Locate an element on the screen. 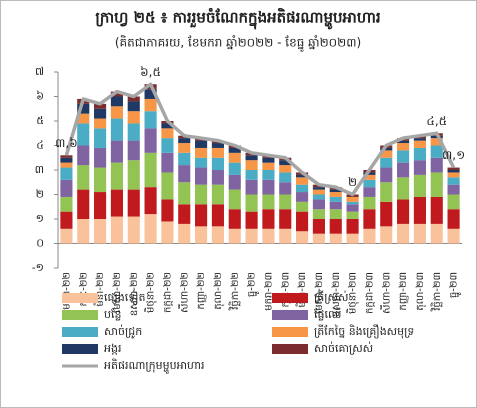 This screenshot has width=477, height=408. legend-label: ផ្លែឈើ is located at coordinates (327, 314).